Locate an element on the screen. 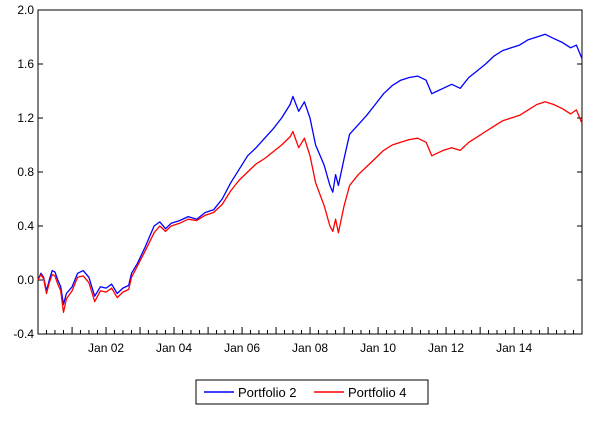  x-tick-label: Jan 02 is located at coordinates (106, 348).